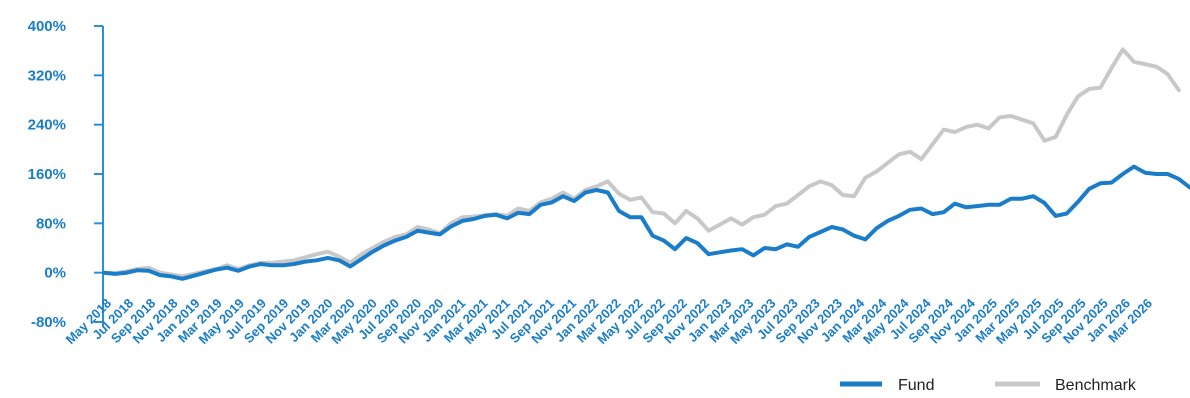 This screenshot has width=1190, height=398. I want to click on y-tick-label: -80%, so click(48, 322).